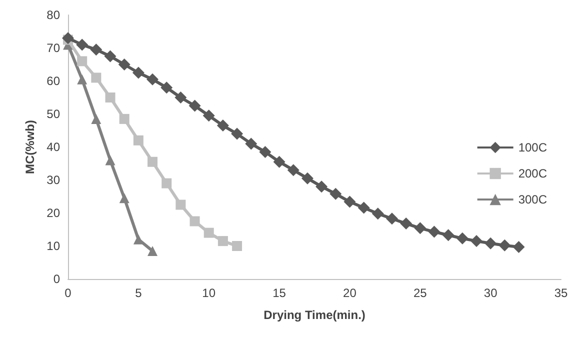  What do you see at coordinates (315, 315) in the screenshot?
I see `x-axis-title: Drying Time(min.)` at bounding box center [315, 315].